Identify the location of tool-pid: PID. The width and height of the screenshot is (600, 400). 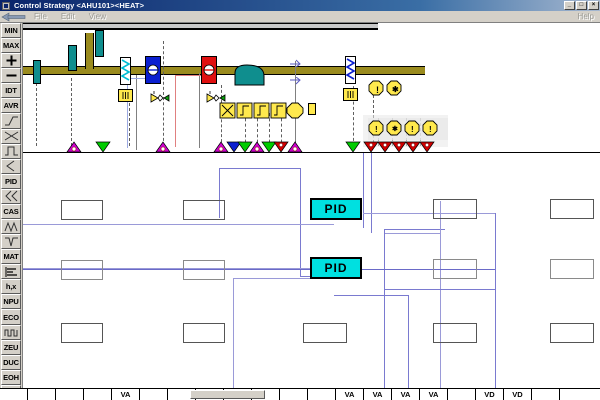
(11, 181).